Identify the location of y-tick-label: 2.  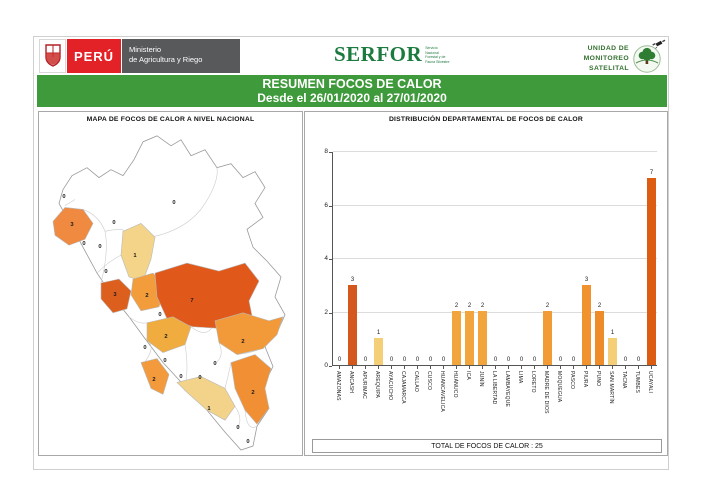
(326, 312).